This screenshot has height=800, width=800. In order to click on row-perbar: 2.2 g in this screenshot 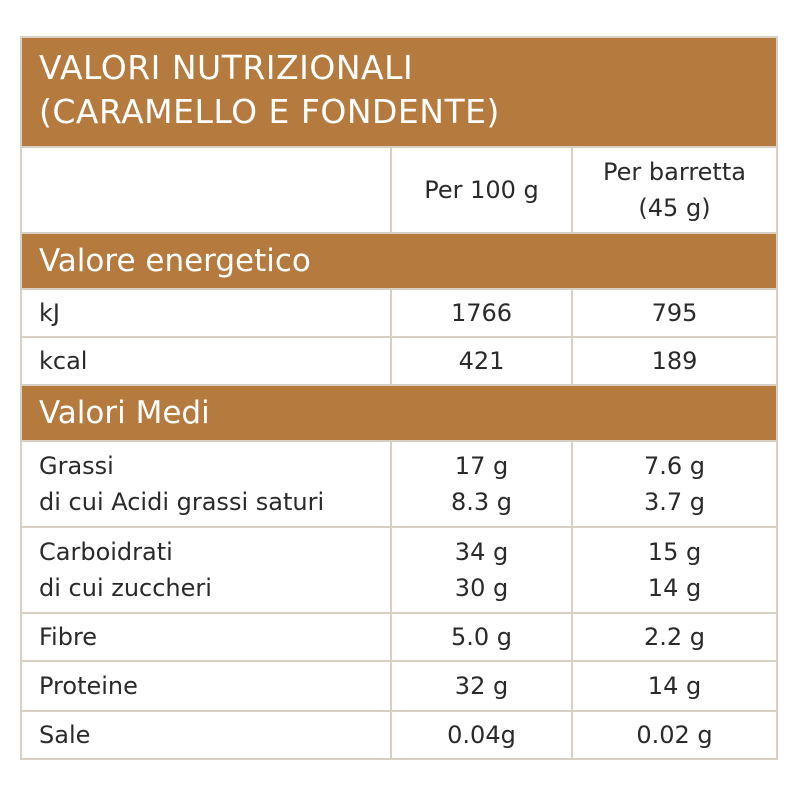, I will do `click(674, 637)`.